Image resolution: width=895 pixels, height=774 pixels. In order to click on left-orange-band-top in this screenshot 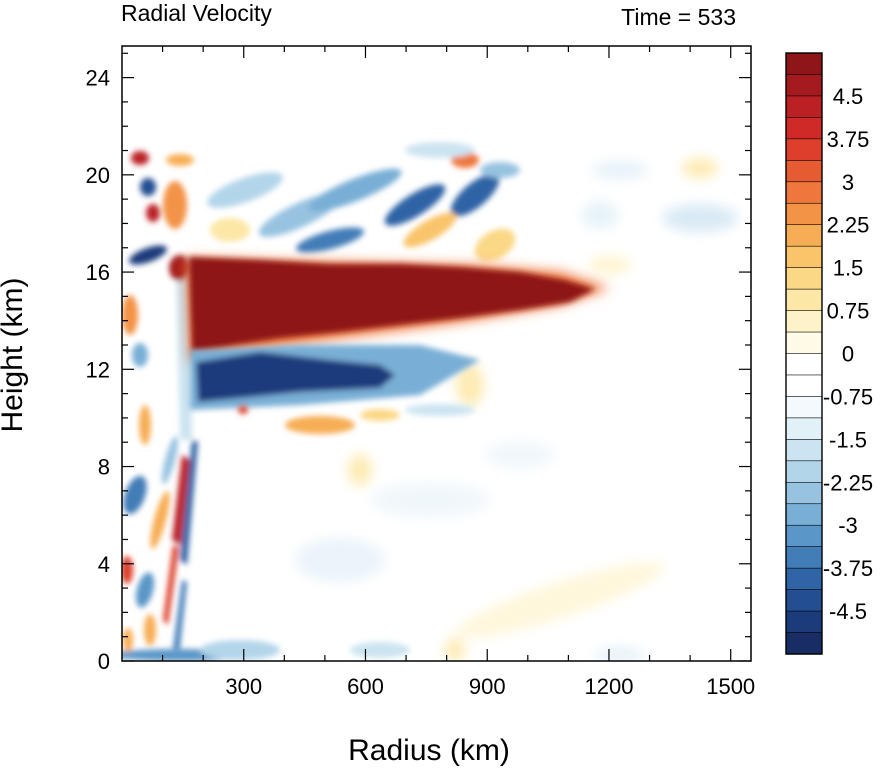, I will do `click(180, 160)`.